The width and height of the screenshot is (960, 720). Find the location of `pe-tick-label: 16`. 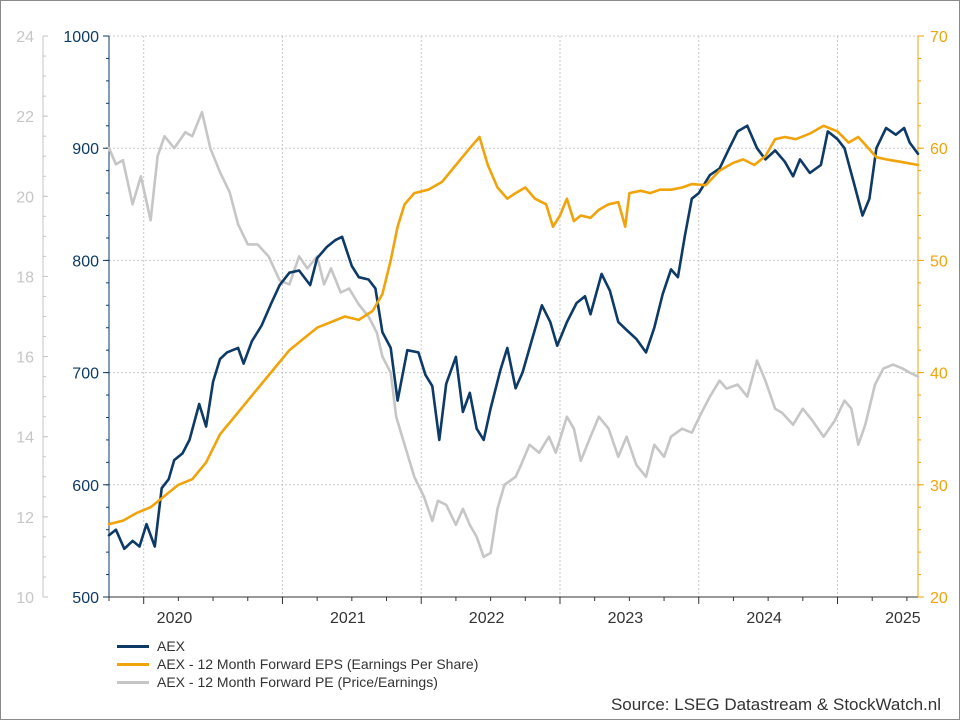

pe-tick-label: 16 is located at coordinates (25, 358).